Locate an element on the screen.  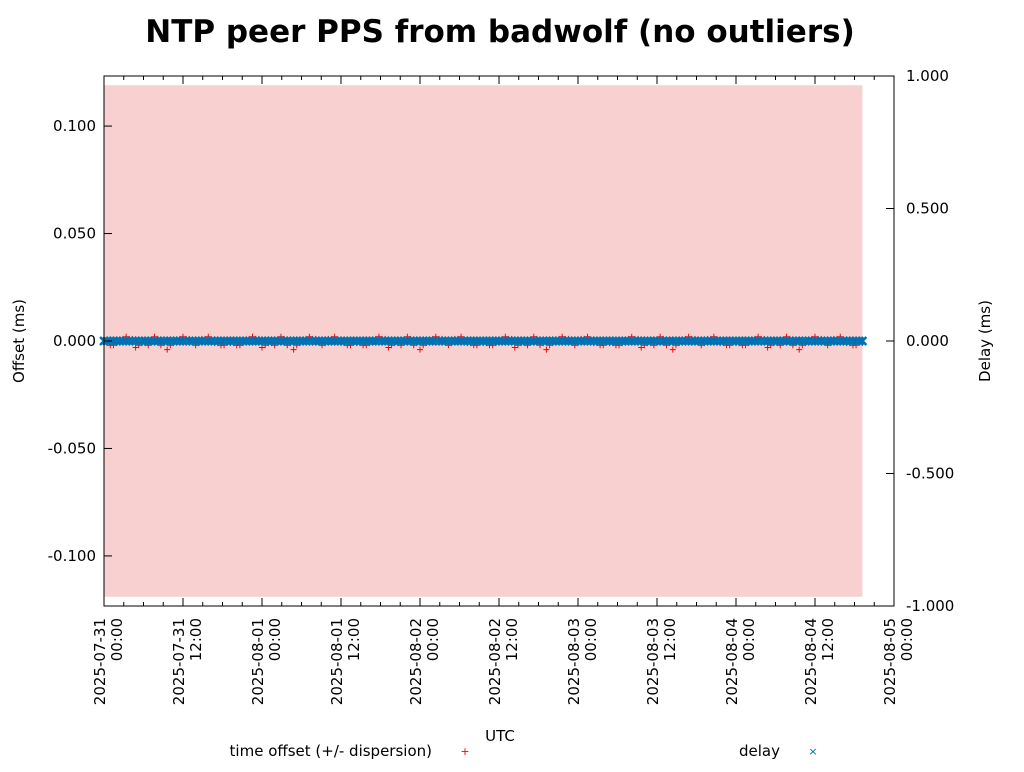
y-tick-label: -0.050 is located at coordinates (72, 448).